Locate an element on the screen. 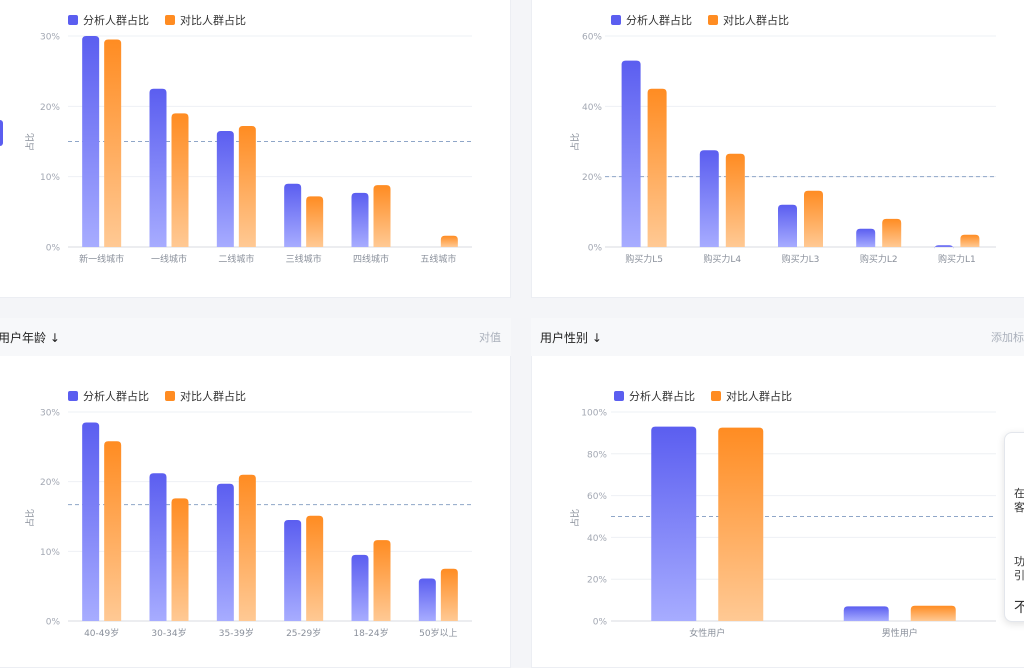 The image size is (1024, 668). legend-purchasing-power: 分析人群占比 对比人群占比 is located at coordinates (700, 20).